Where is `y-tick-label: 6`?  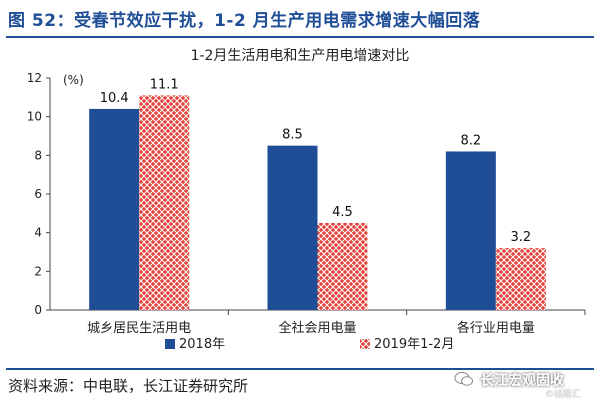 y-tick-label: 6 is located at coordinates (38, 194).